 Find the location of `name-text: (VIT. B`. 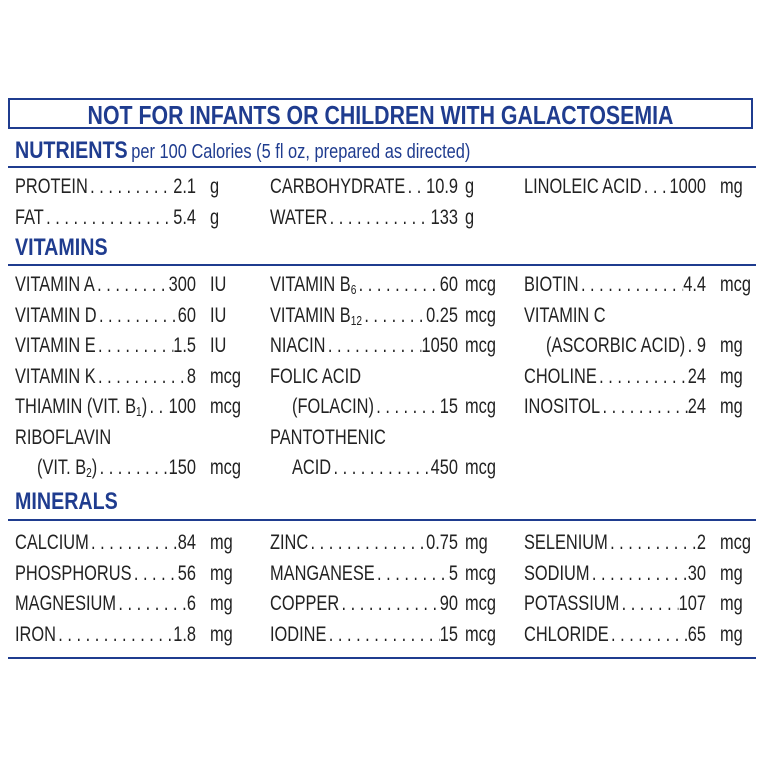

name-text: (VIT. B is located at coordinates (62, 467).